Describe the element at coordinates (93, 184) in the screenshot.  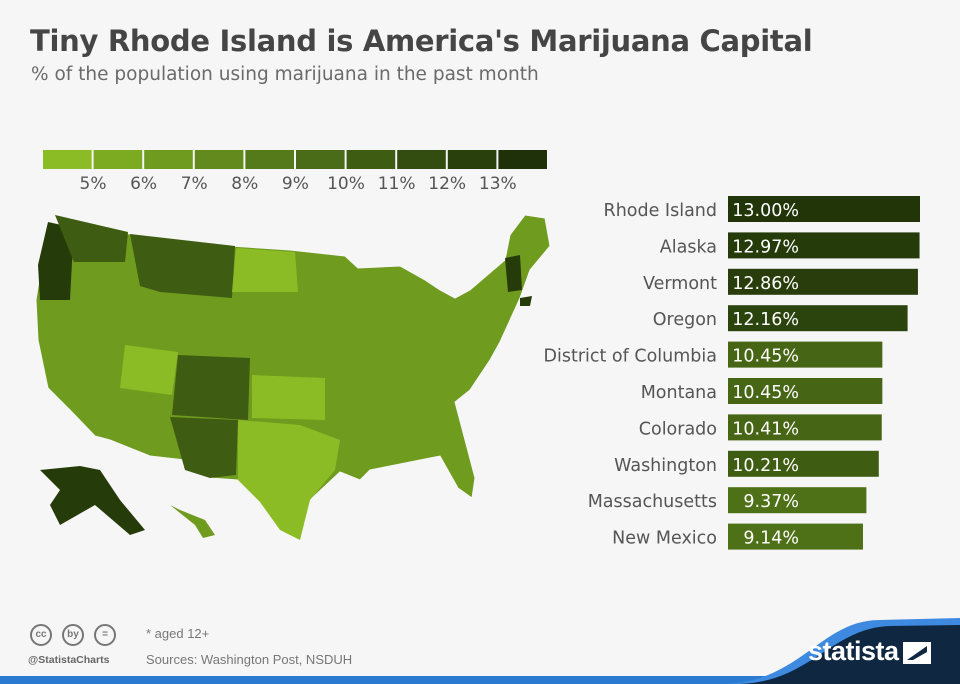
I see `legend-label: 5%` at that location.